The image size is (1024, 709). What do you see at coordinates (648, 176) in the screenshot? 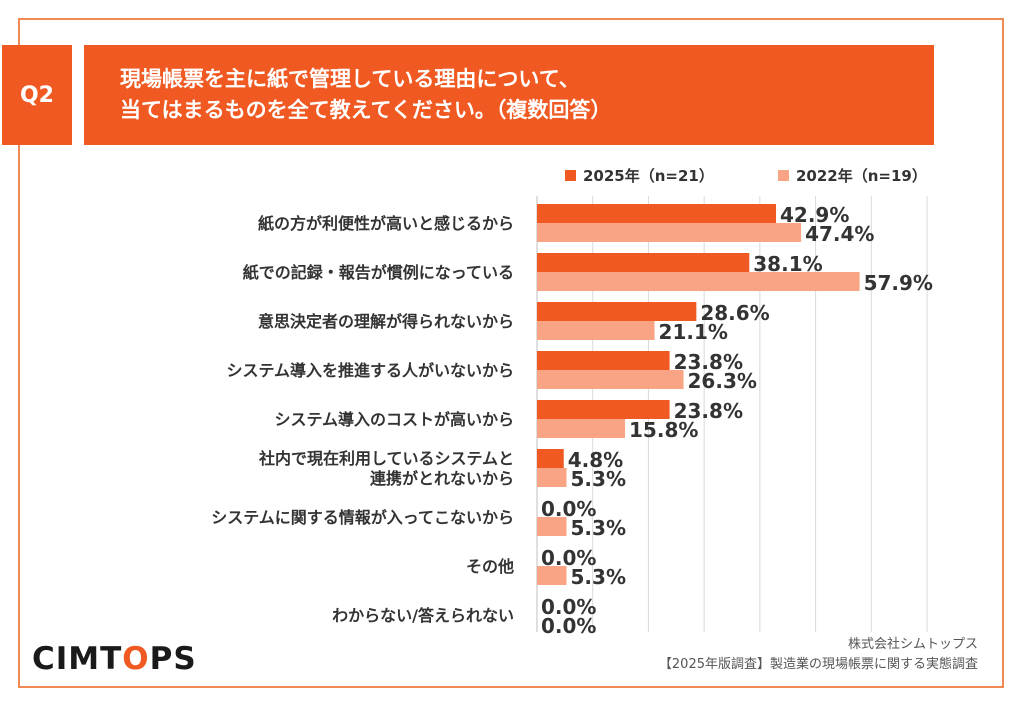
I see `legend-label-2025: 2025年（n=21）` at bounding box center [648, 176].